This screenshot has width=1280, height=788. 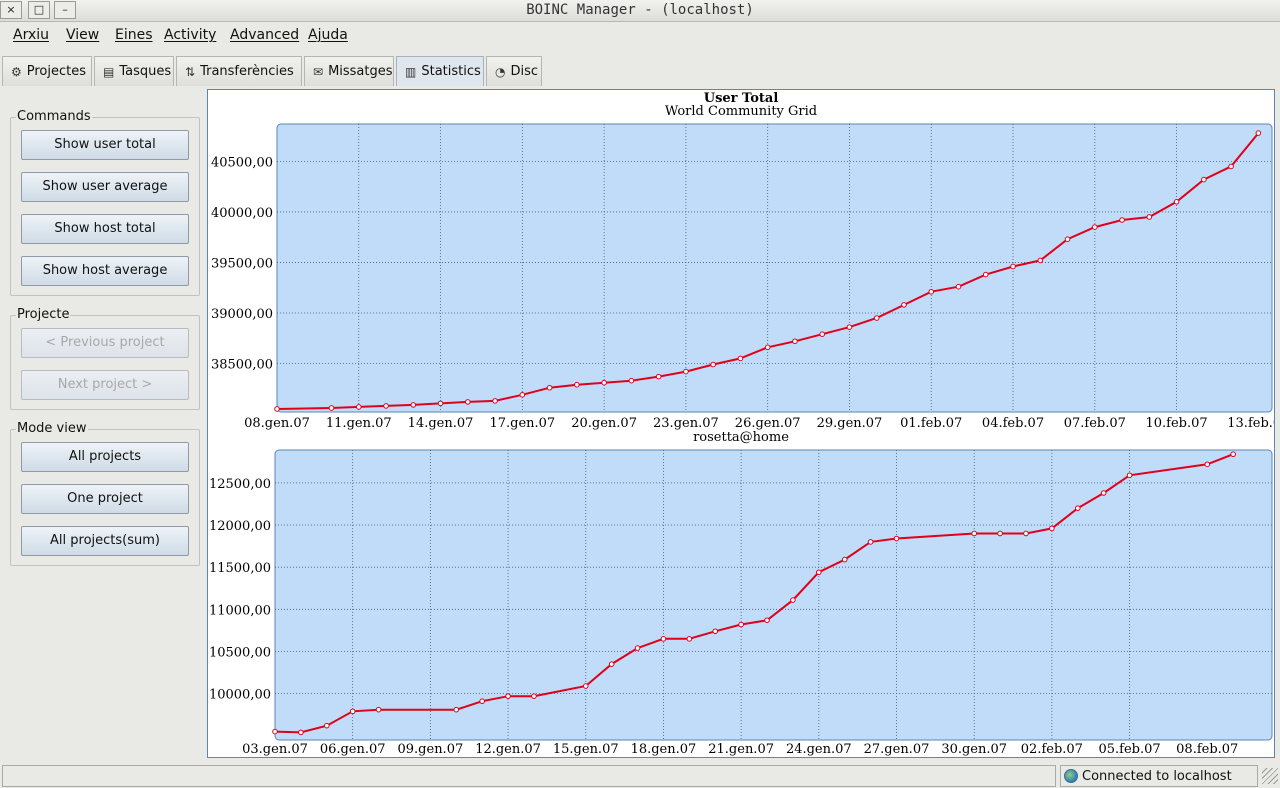 What do you see at coordinates (105, 343) in the screenshot?
I see `previous-project-button: < Previous project` at bounding box center [105, 343].